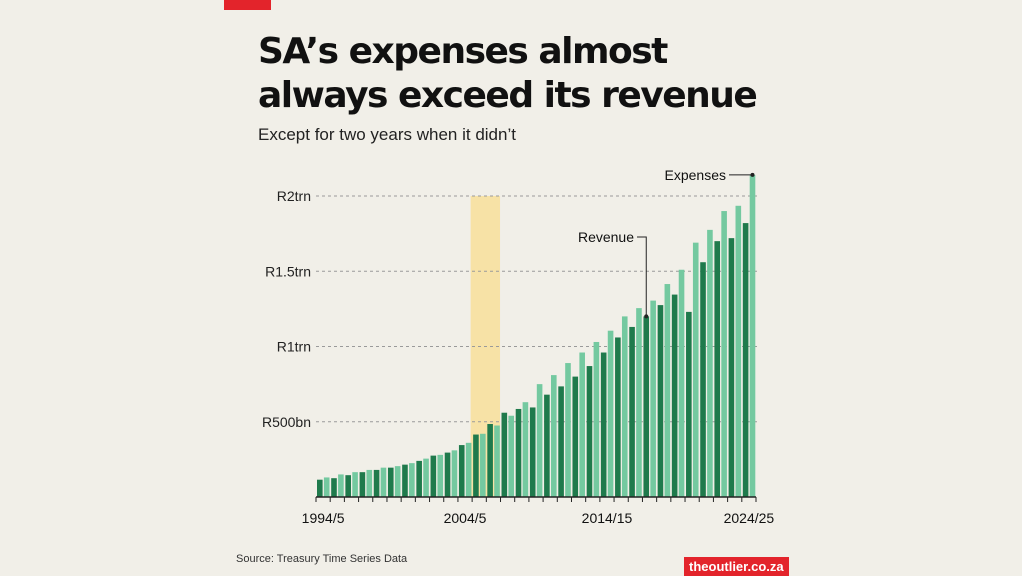 Image resolution: width=1022 pixels, height=576 pixels. Describe the element at coordinates (286, 422) in the screenshot. I see `y-tick-label: R500bn` at that location.